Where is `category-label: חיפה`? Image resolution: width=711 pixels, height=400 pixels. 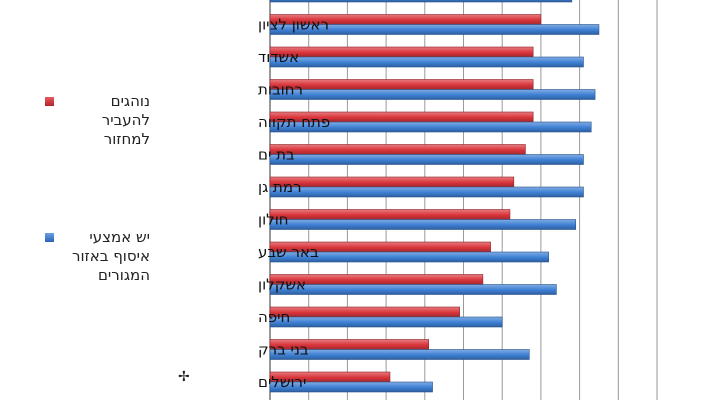
category-label: חיפה is located at coordinates (274, 317).